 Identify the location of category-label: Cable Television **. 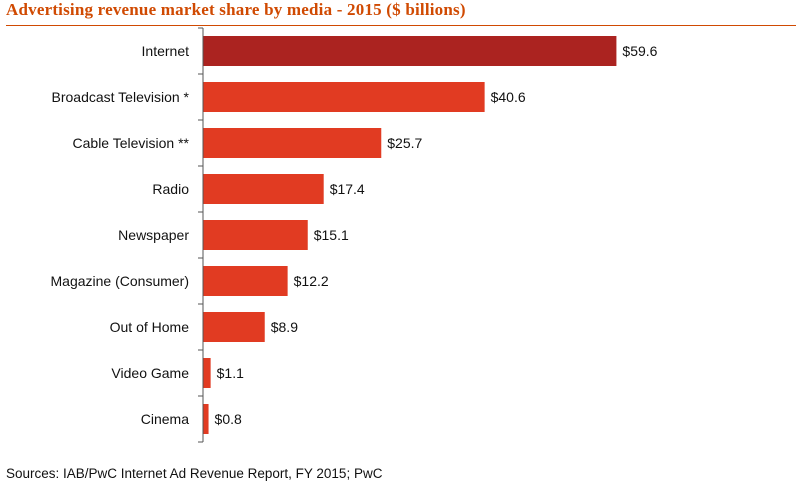
(131, 143).